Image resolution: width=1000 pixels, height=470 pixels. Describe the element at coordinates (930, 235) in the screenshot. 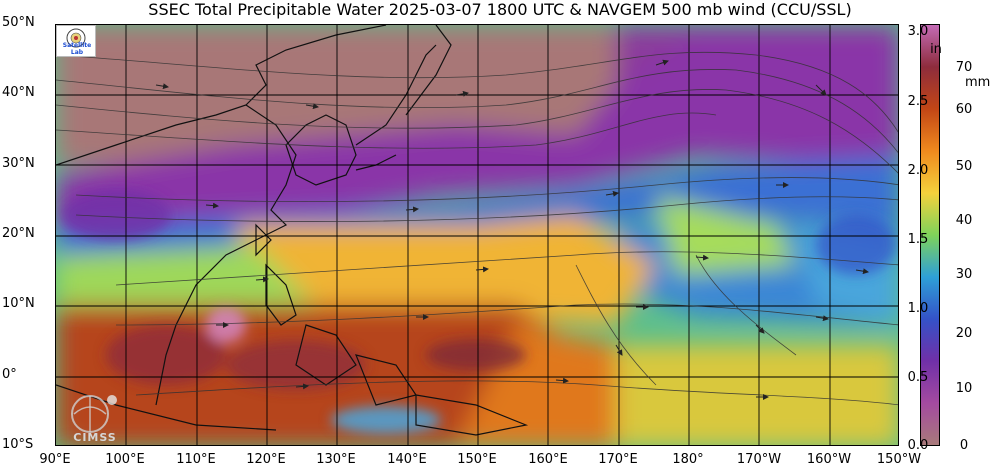

I see `precipitable-water-colorbar` at that location.